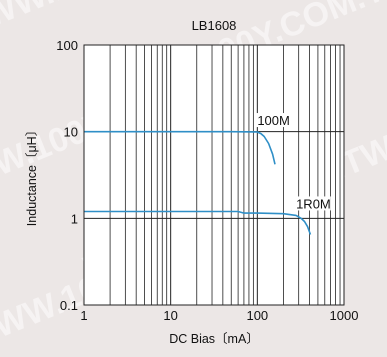 The width and height of the screenshot is (387, 357). What do you see at coordinates (74, 218) in the screenshot?
I see `y-tick-label: 1` at bounding box center [74, 218].